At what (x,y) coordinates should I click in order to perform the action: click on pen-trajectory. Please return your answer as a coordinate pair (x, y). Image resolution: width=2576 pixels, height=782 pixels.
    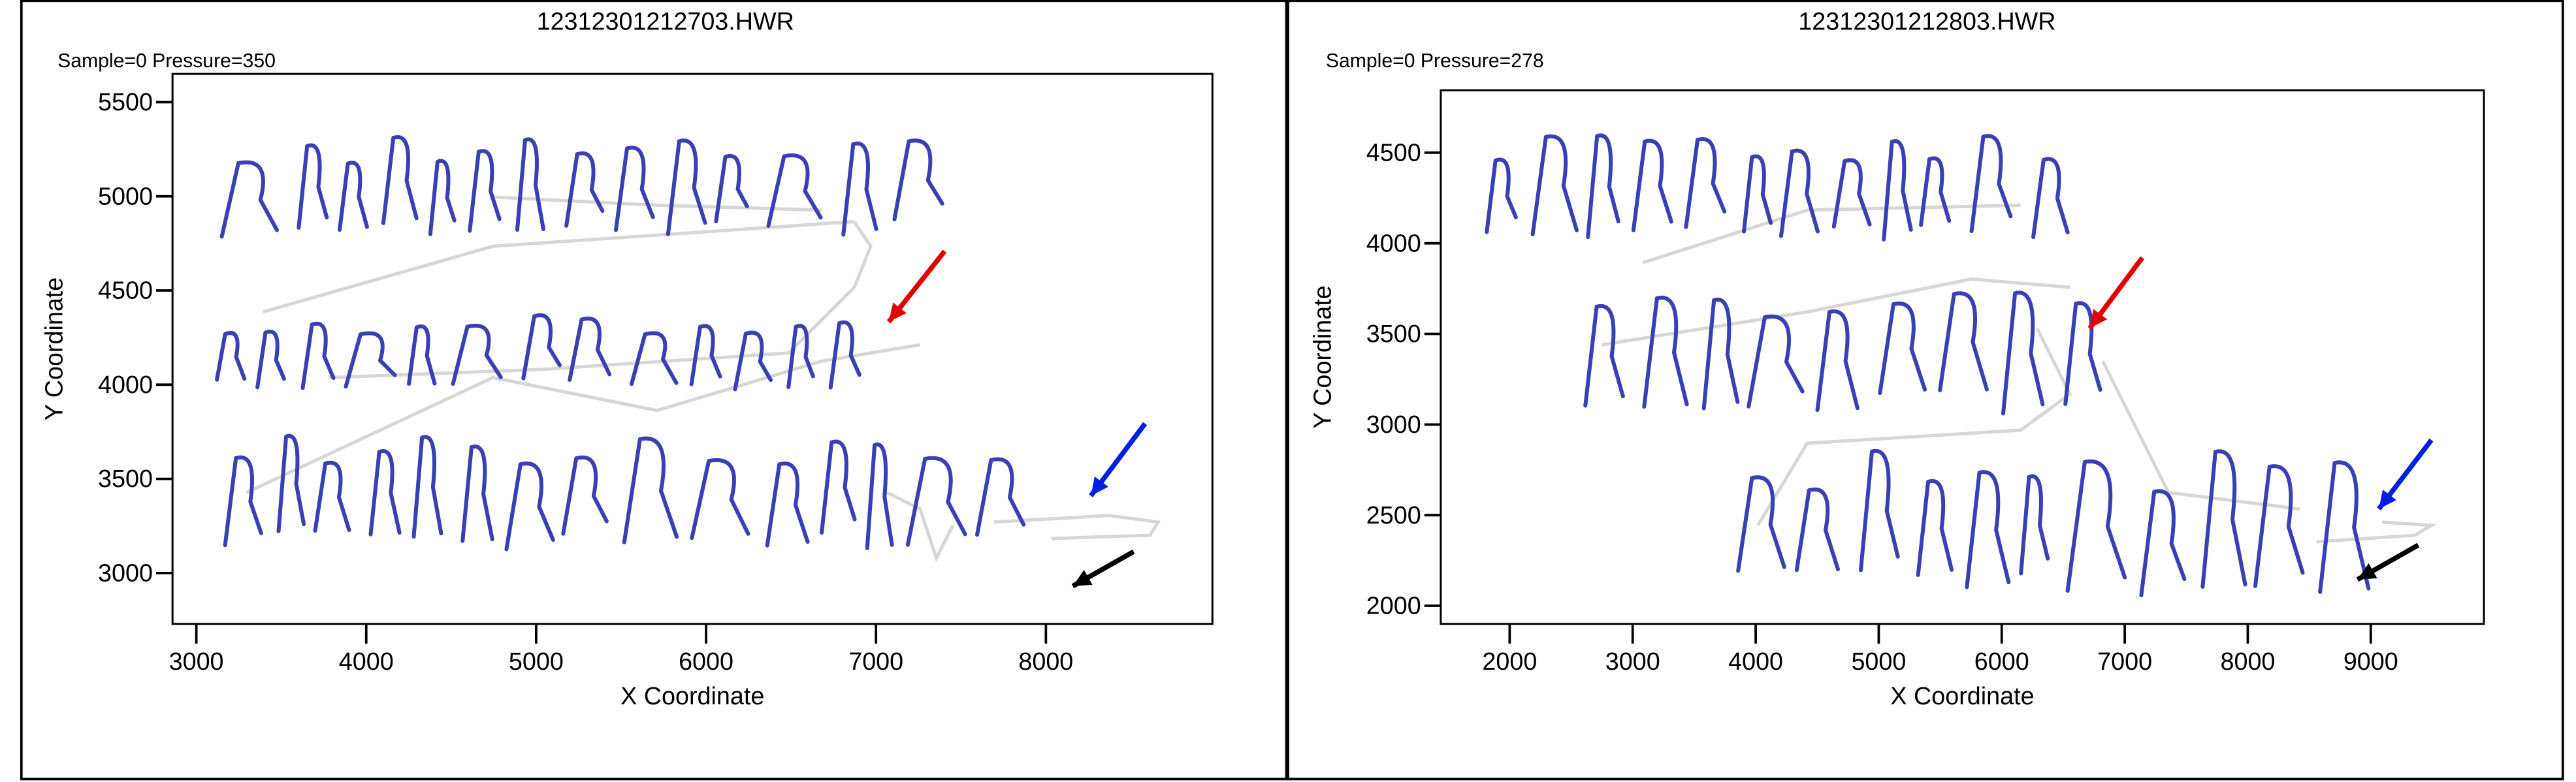
    Looking at the image, I should click on (2019, 373).